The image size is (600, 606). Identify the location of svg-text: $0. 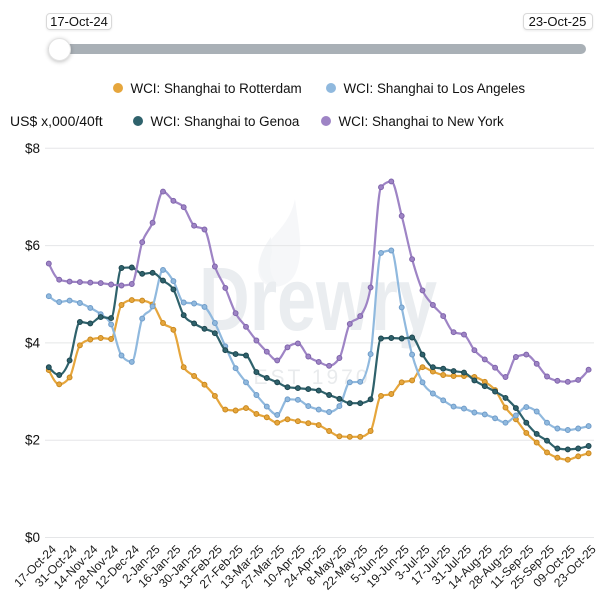
(32, 537).